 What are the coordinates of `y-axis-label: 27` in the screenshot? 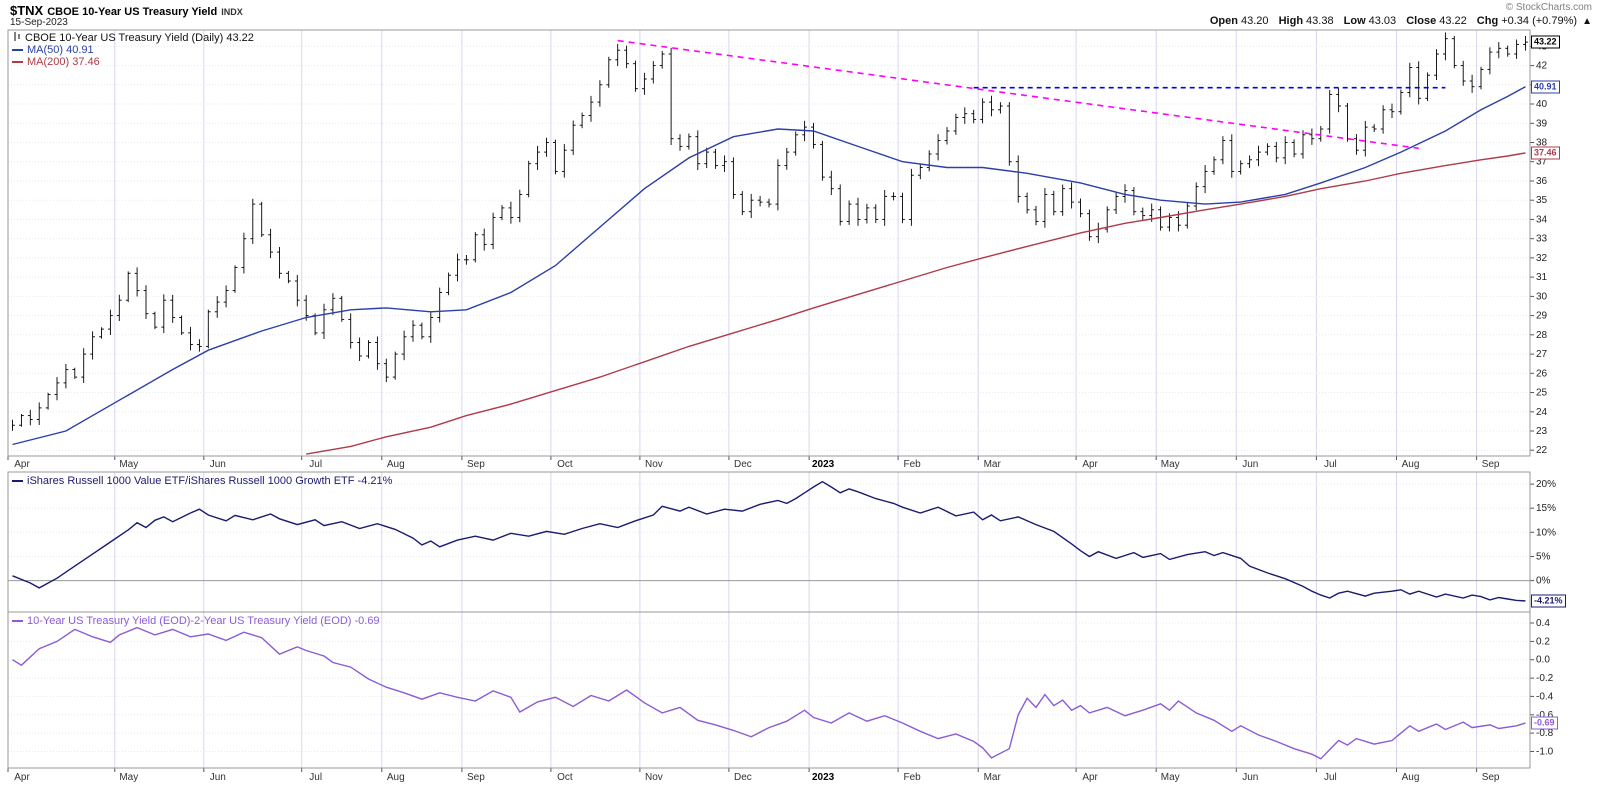 It's located at (1542, 354).